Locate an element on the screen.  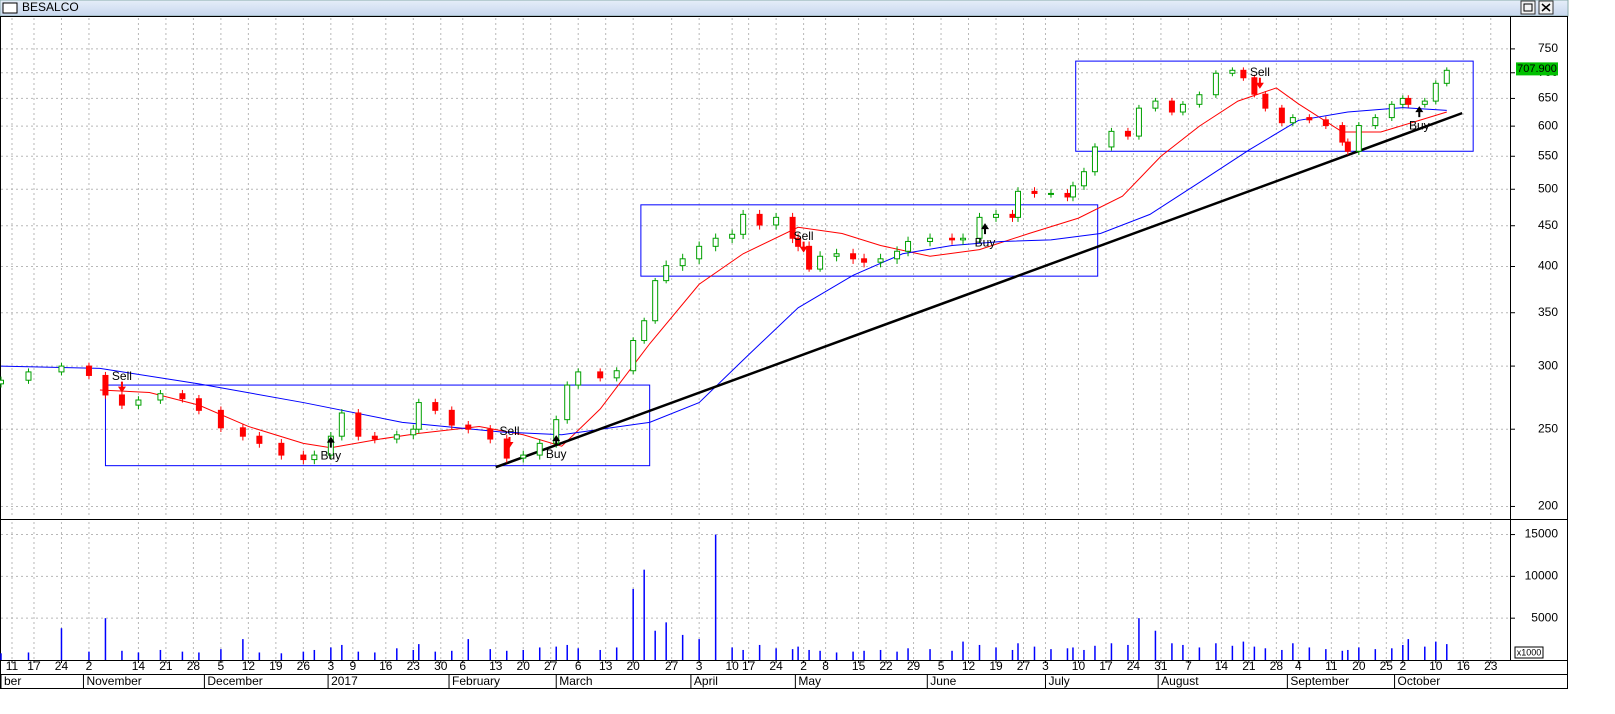
month-label: August is located at coordinates (1180, 681).